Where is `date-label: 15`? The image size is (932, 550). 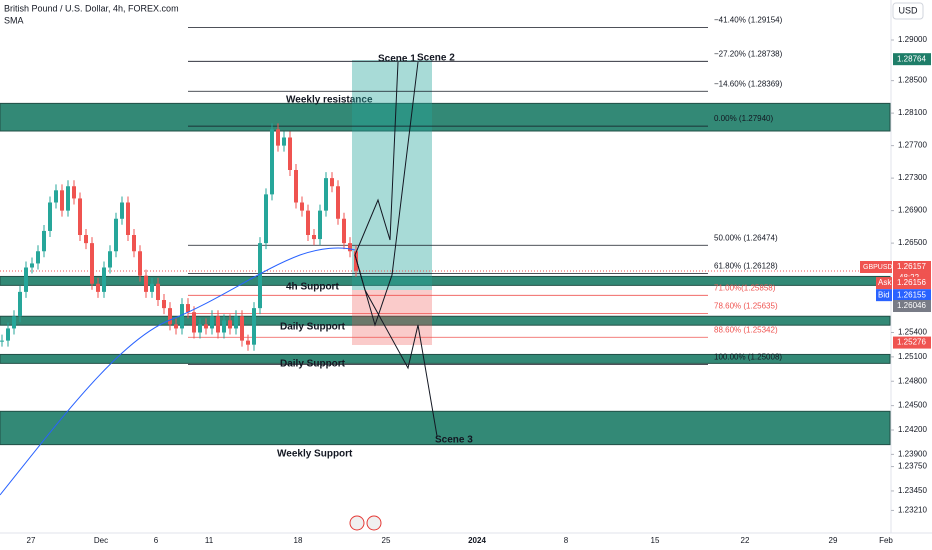
date-label: 15 is located at coordinates (655, 540).